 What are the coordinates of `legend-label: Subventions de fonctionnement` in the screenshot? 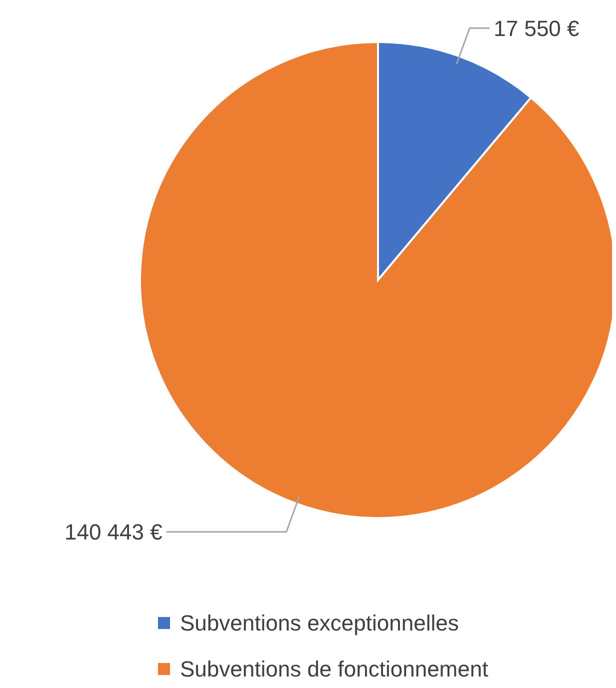 It's located at (334, 669).